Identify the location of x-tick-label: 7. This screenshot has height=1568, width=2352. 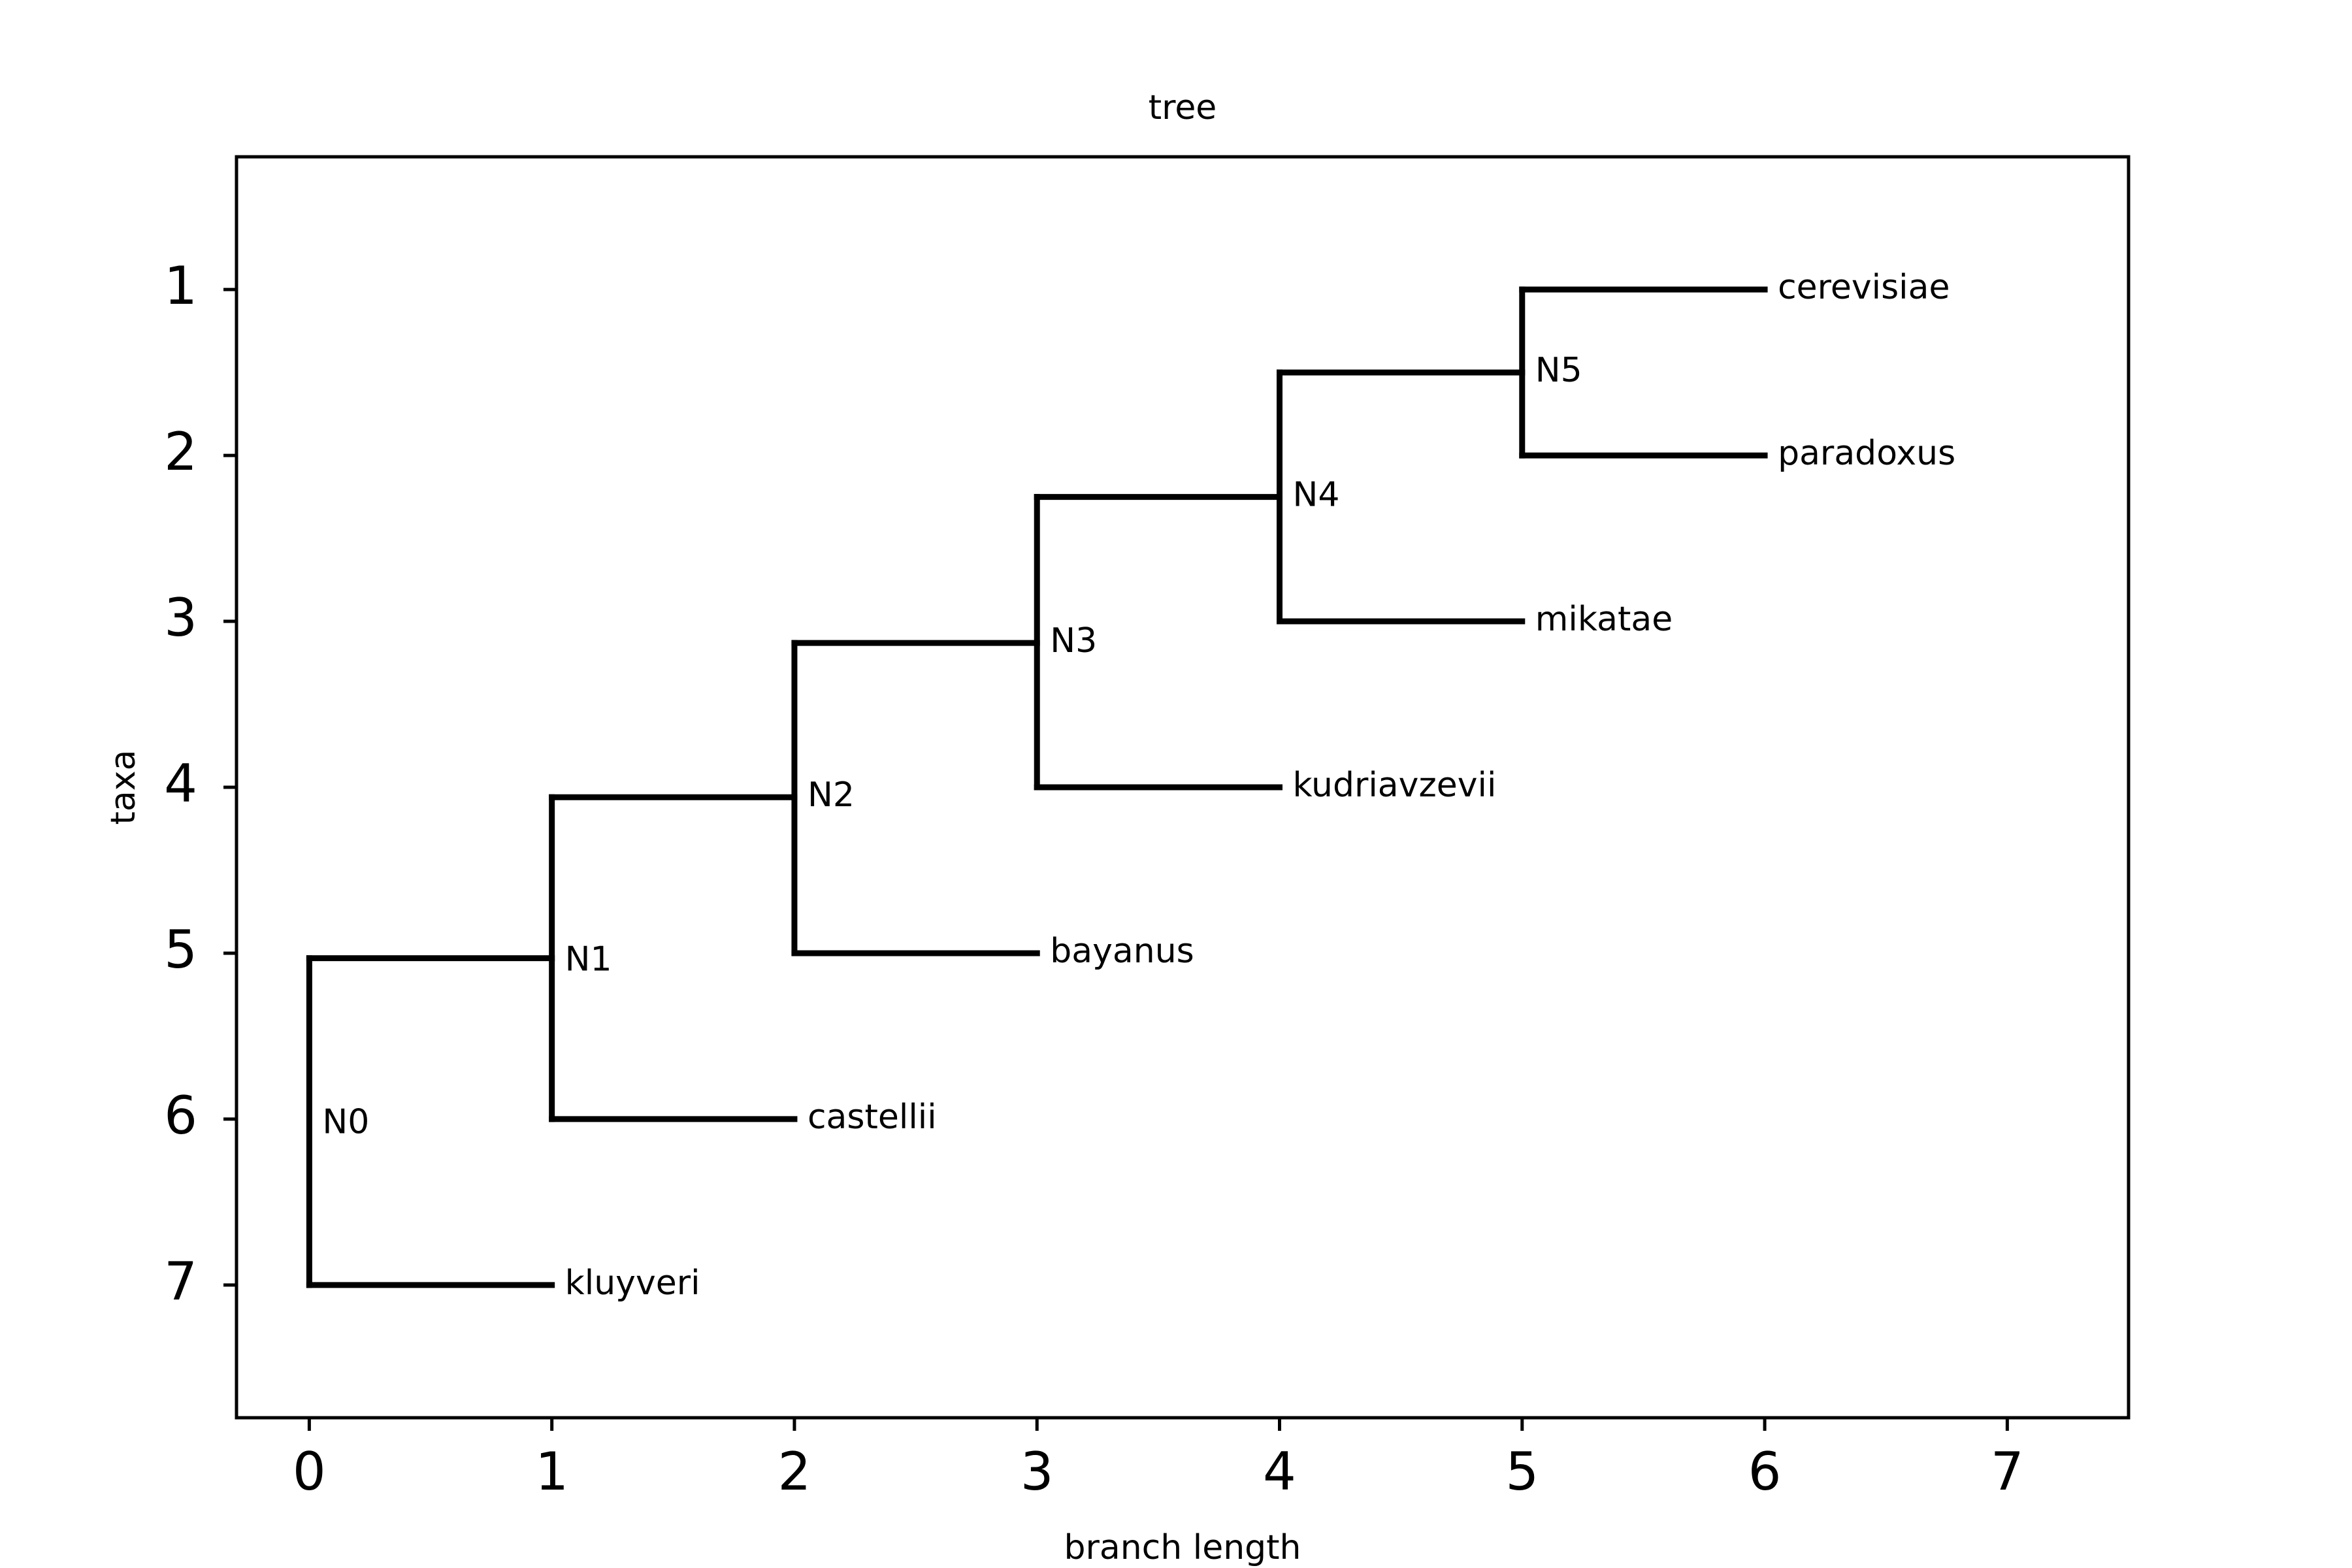
(2007, 1471).